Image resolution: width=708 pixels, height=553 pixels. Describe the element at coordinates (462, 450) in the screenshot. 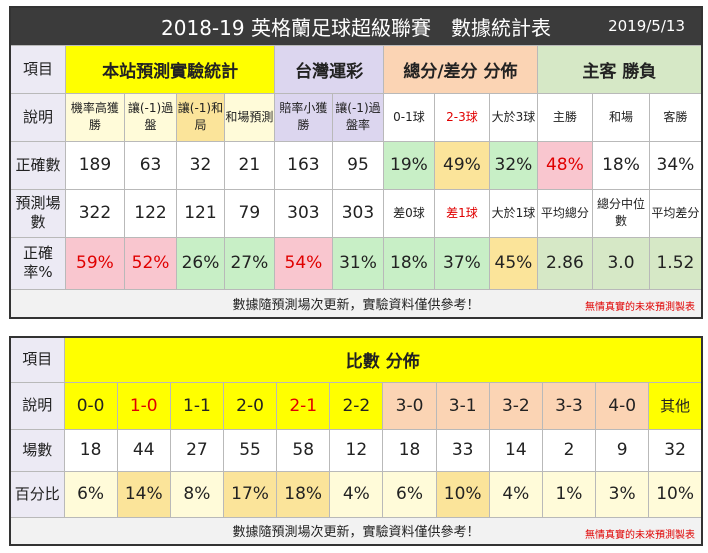

I see `count-cell: 33` at that location.